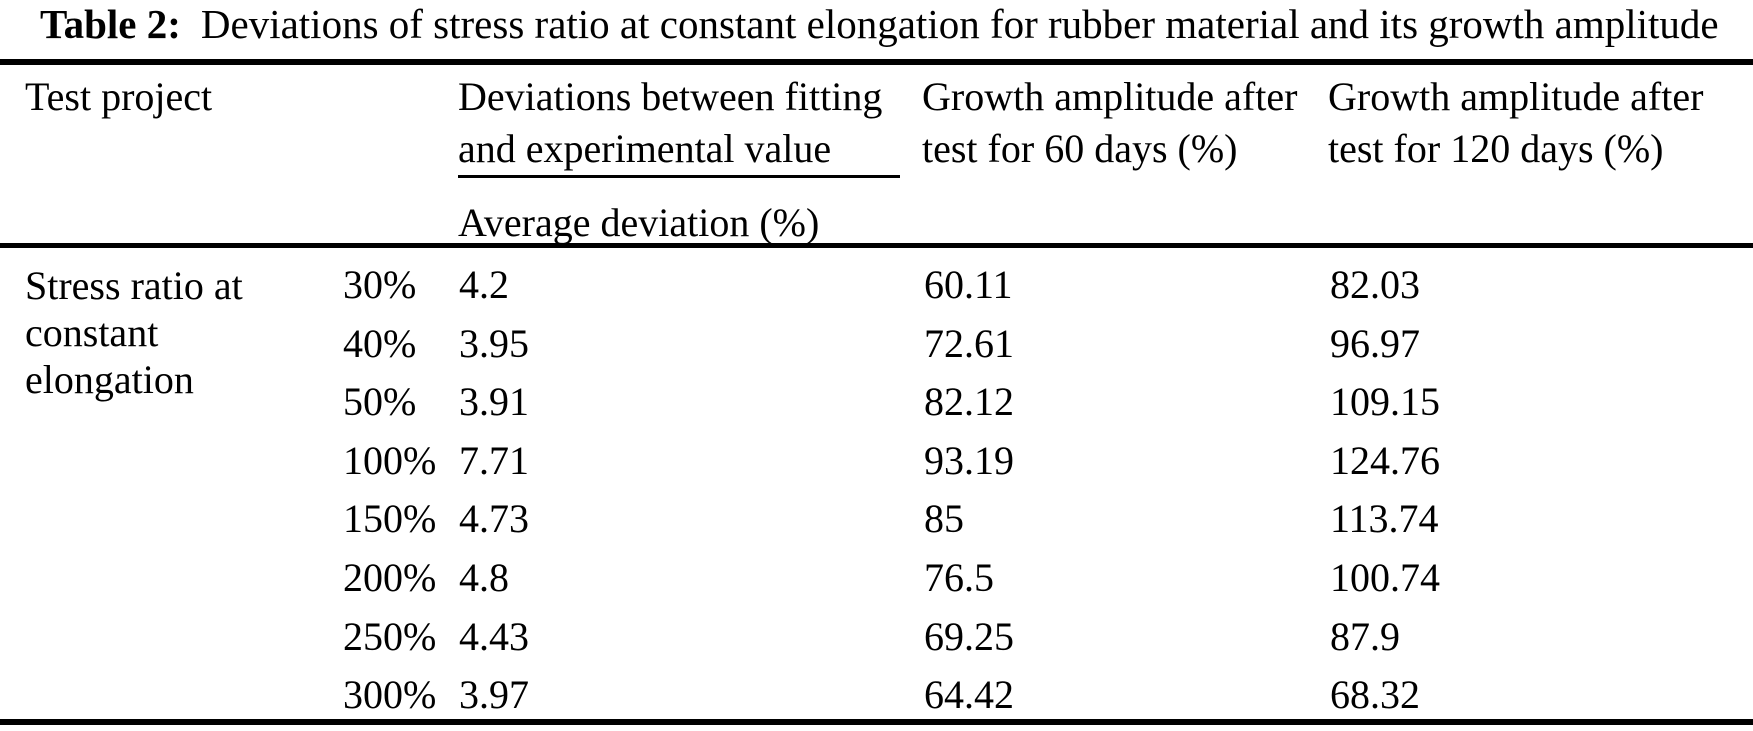 This screenshot has height=731, width=1753. Describe the element at coordinates (670, 96) in the screenshot. I see `column-header-deviations-line1: Deviations between fitting` at that location.